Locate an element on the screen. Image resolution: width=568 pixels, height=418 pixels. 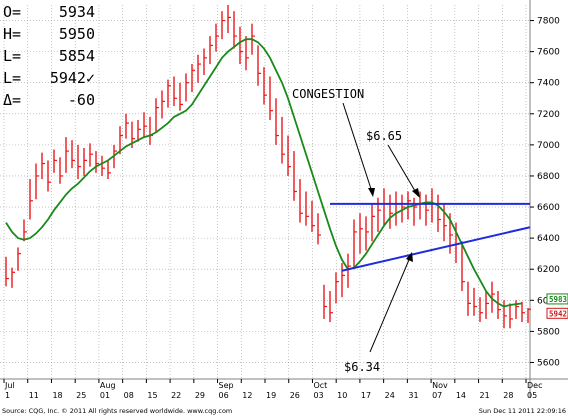
y-tick-label: 5800 is located at coordinates (548, 332).